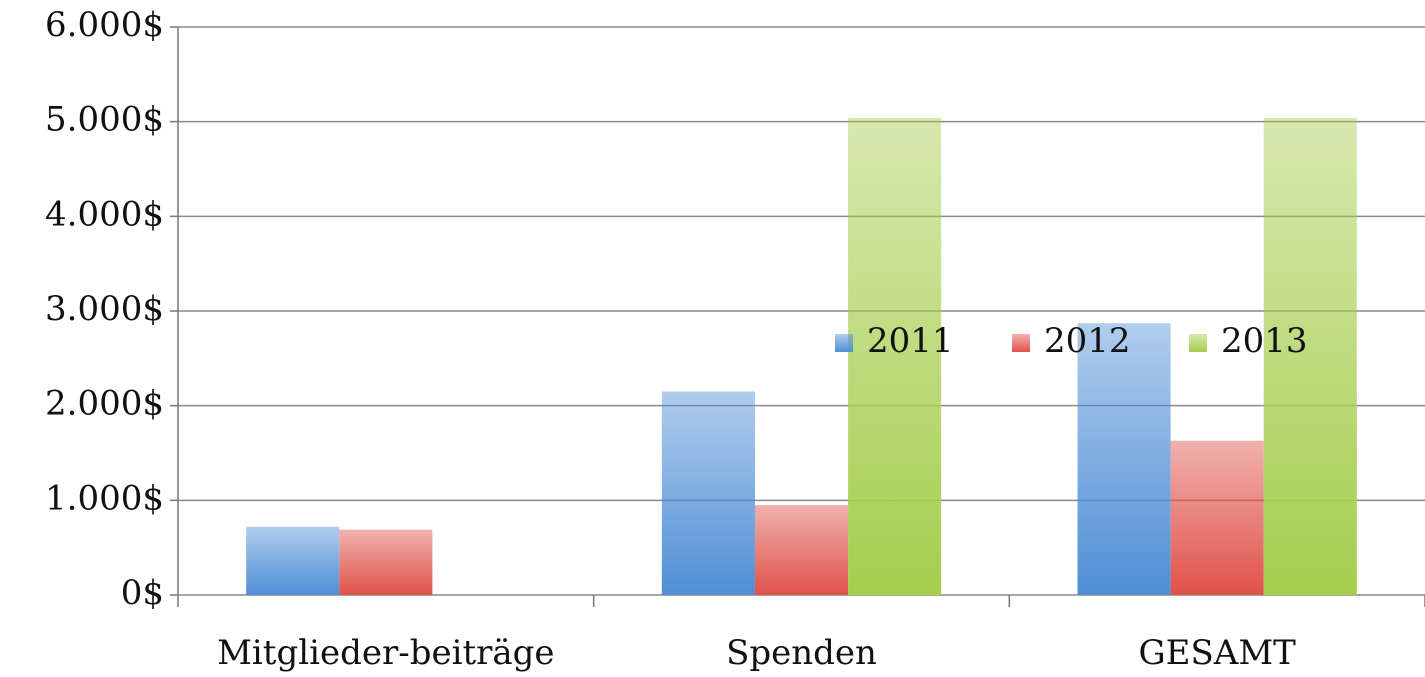 This screenshot has height=677, width=1425. What do you see at coordinates (1087, 341) in the screenshot?
I see `legend-label: 2012` at bounding box center [1087, 341].